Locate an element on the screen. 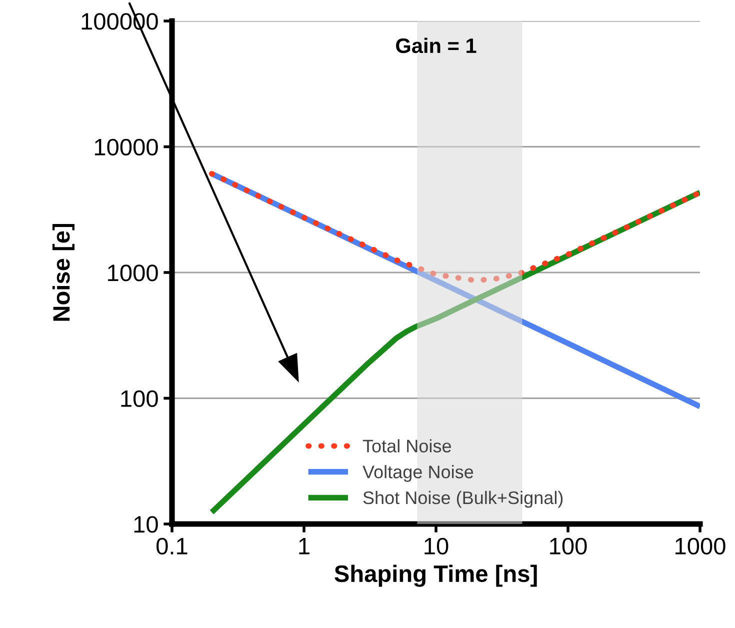 Image resolution: width=735 pixels, height=628 pixels. x-tick-label: 0.1 is located at coordinates (172, 546).